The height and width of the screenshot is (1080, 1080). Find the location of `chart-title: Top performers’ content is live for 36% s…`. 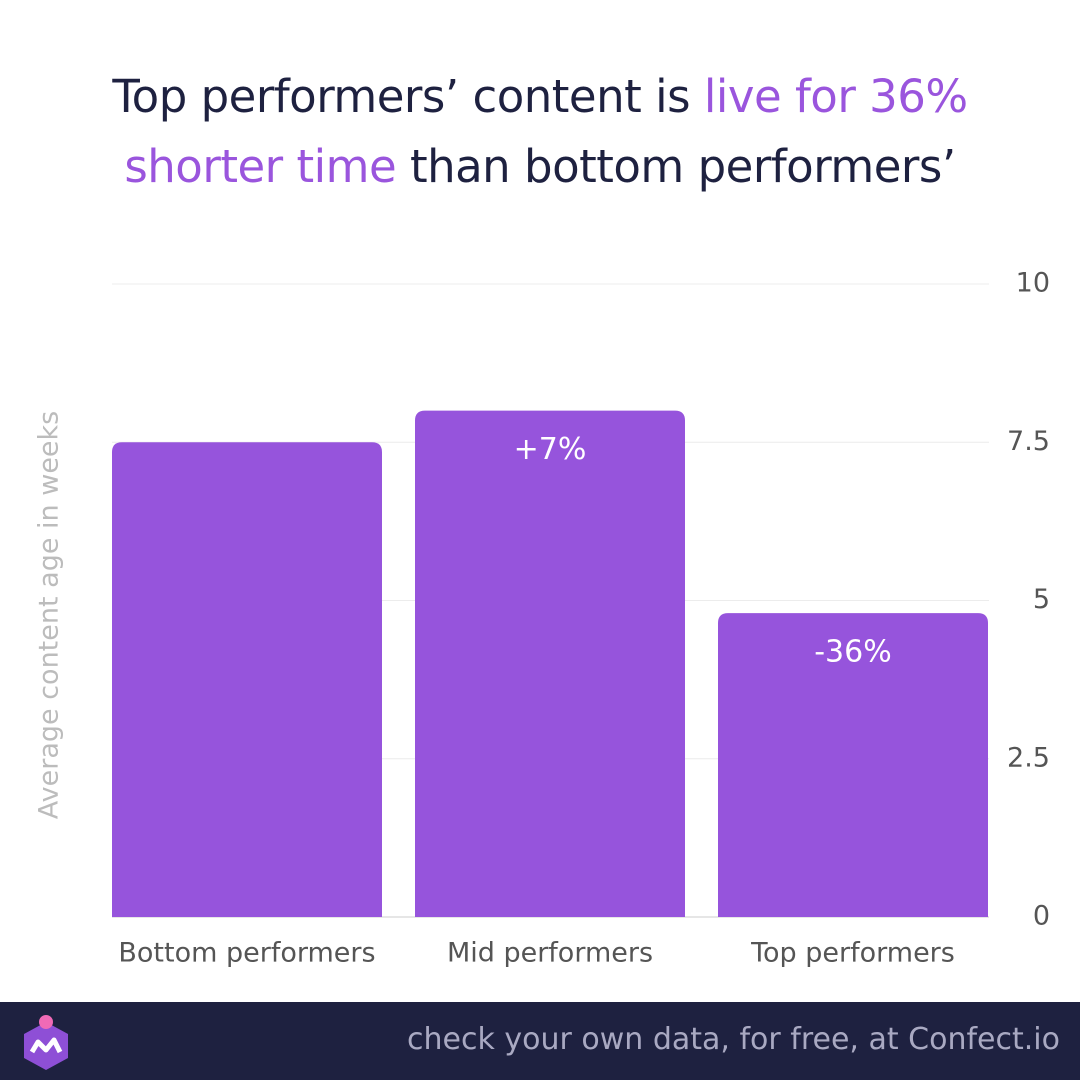

chart-title: Top performers’ content is live for 36% s… is located at coordinates (540, 132).